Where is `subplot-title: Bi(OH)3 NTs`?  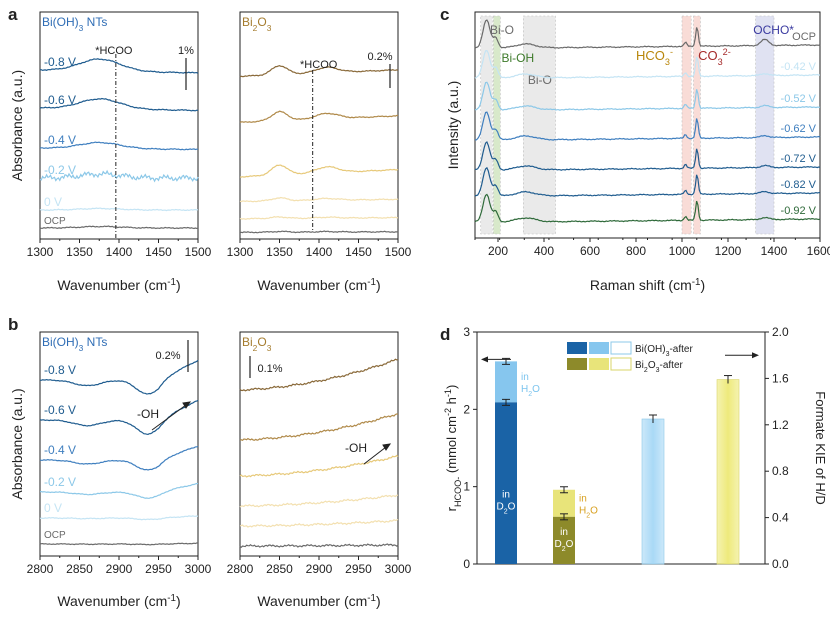
subplot-title: Bi(OH)3 NTs is located at coordinates (74, 344).